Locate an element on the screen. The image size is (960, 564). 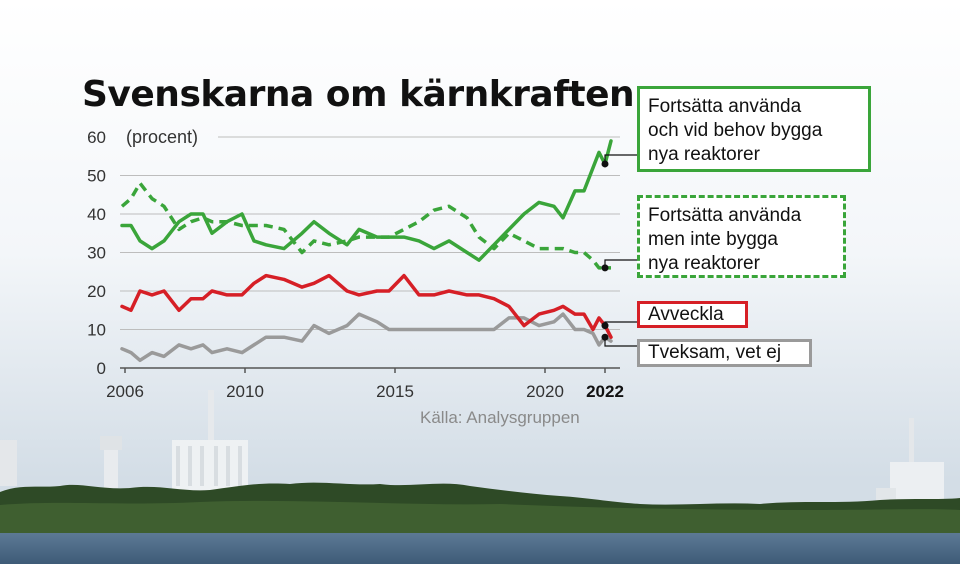
y-tick-label: 30 is located at coordinates (96, 253).